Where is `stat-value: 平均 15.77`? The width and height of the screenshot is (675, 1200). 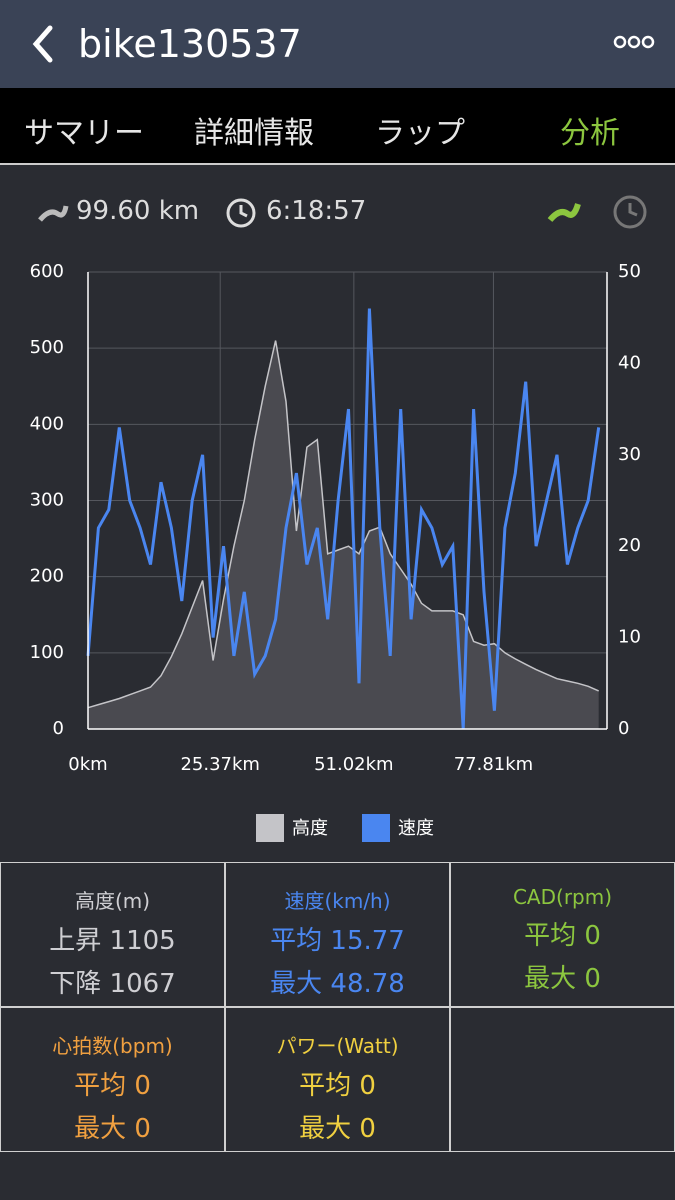 stat-value: 平均 15.77 is located at coordinates (337, 941).